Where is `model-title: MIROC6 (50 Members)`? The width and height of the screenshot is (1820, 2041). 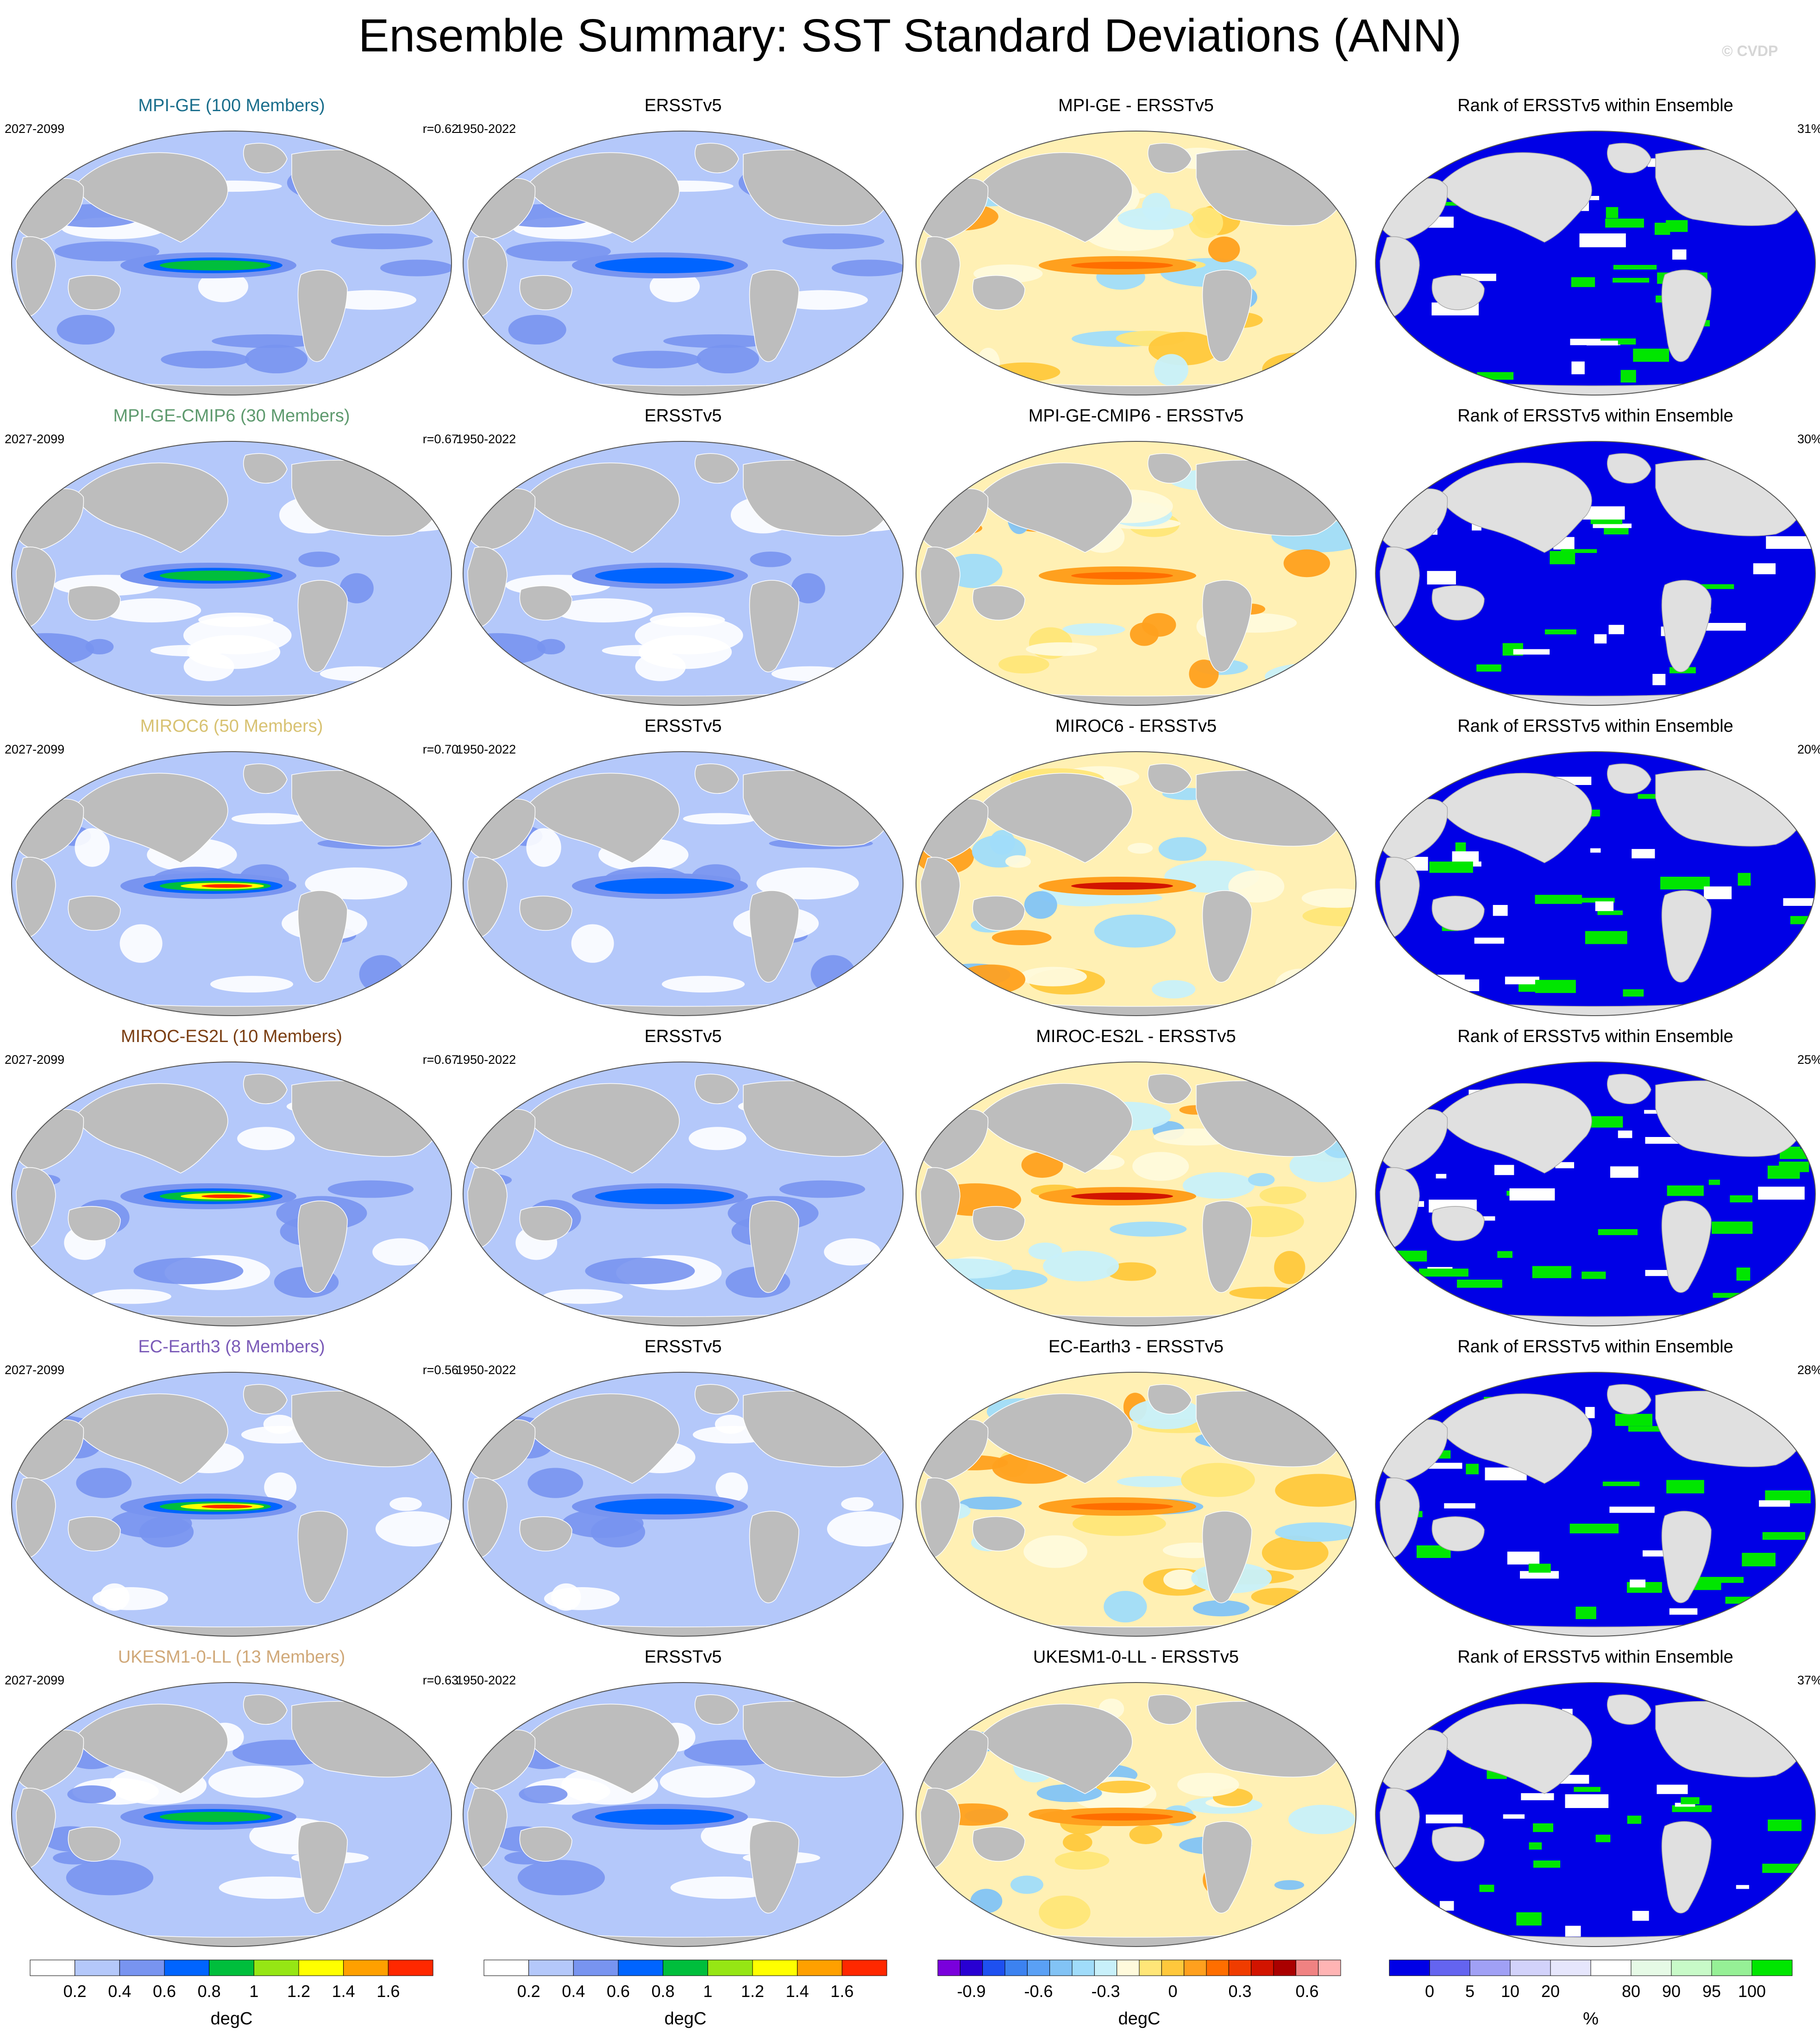 model-title: MIROC6 (50 Members) is located at coordinates (231, 726).